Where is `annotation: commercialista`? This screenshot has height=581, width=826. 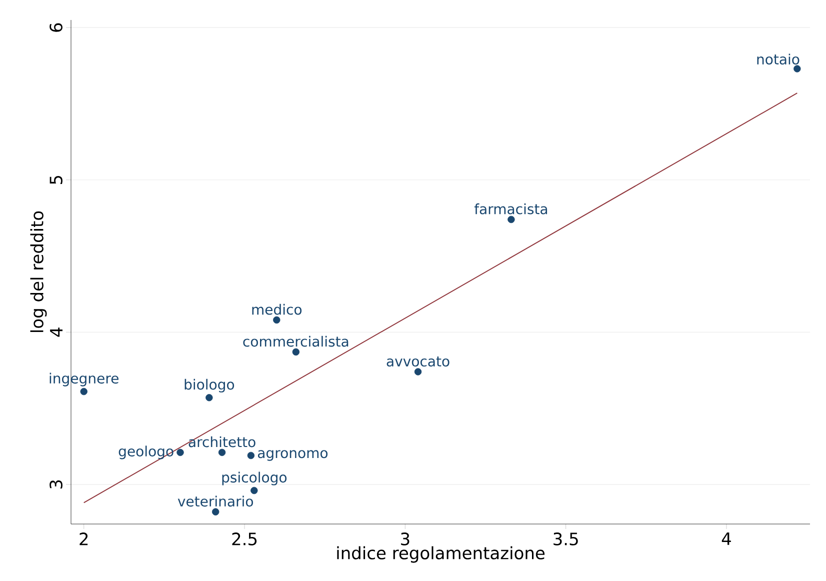
annotation: commercialista is located at coordinates (295, 341).